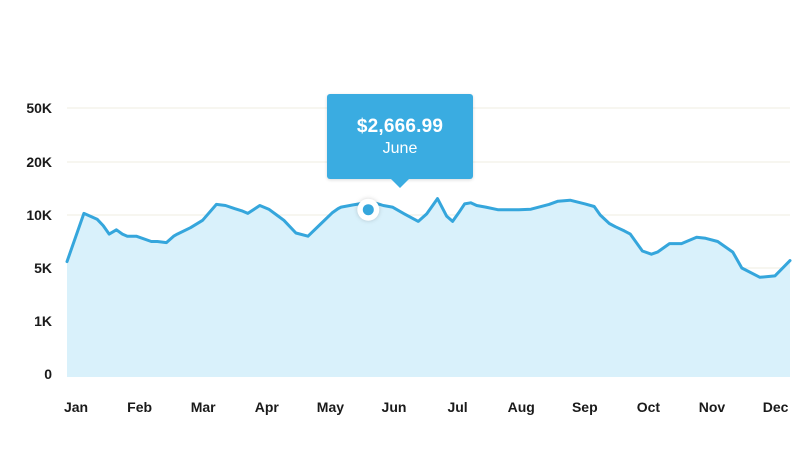 Image resolution: width=811 pixels, height=449 pixels. What do you see at coordinates (48, 374) in the screenshot?
I see `y-tick-label: 0` at bounding box center [48, 374].